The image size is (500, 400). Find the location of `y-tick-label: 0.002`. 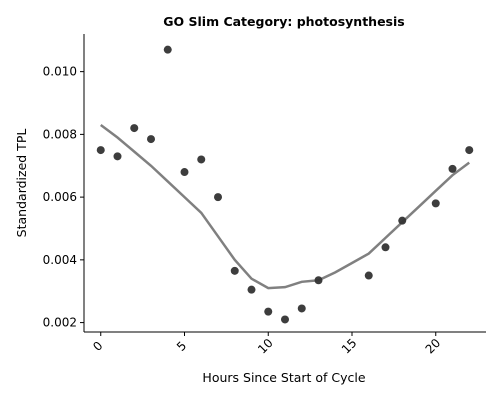

y-tick-label: 0.002 is located at coordinates (60, 323).